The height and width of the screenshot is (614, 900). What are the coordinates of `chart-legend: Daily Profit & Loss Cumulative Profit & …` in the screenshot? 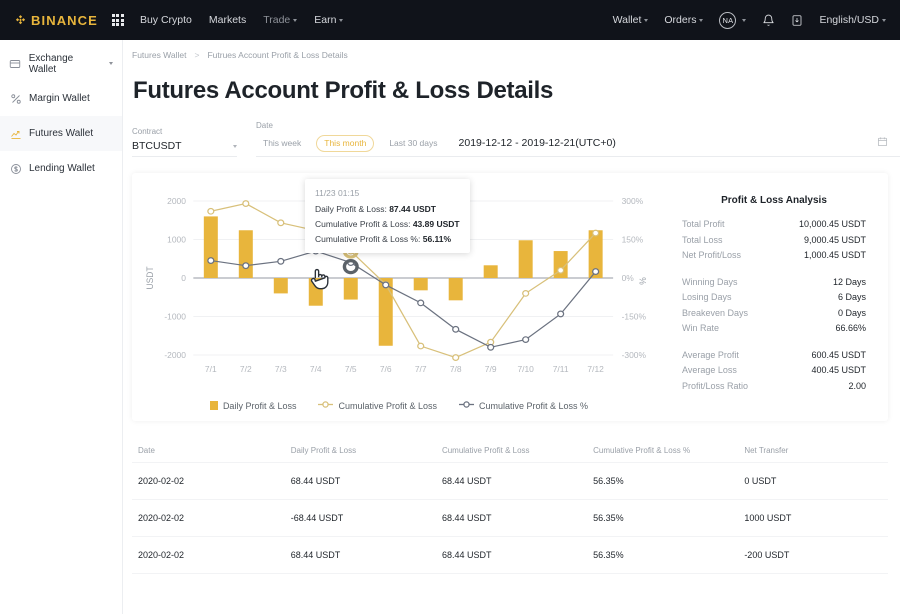 It's located at (399, 405).